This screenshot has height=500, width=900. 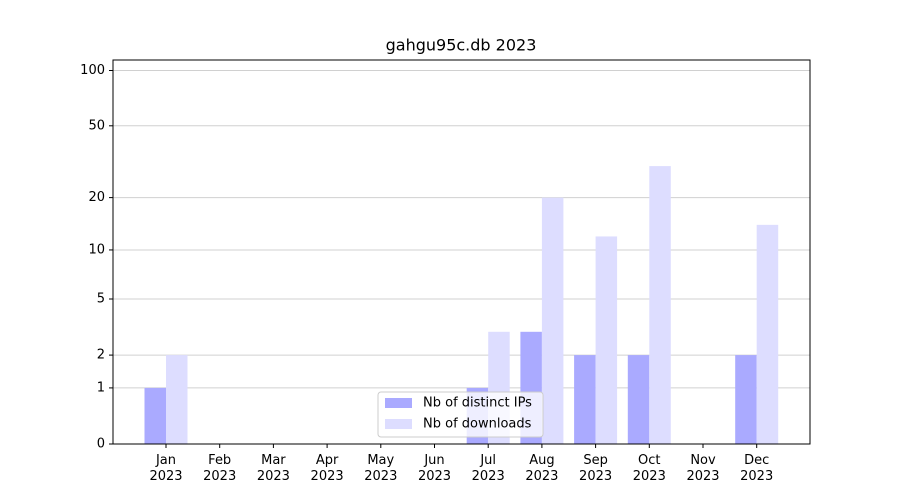 What do you see at coordinates (96, 249) in the screenshot?
I see `y-tick-label: 10` at bounding box center [96, 249].